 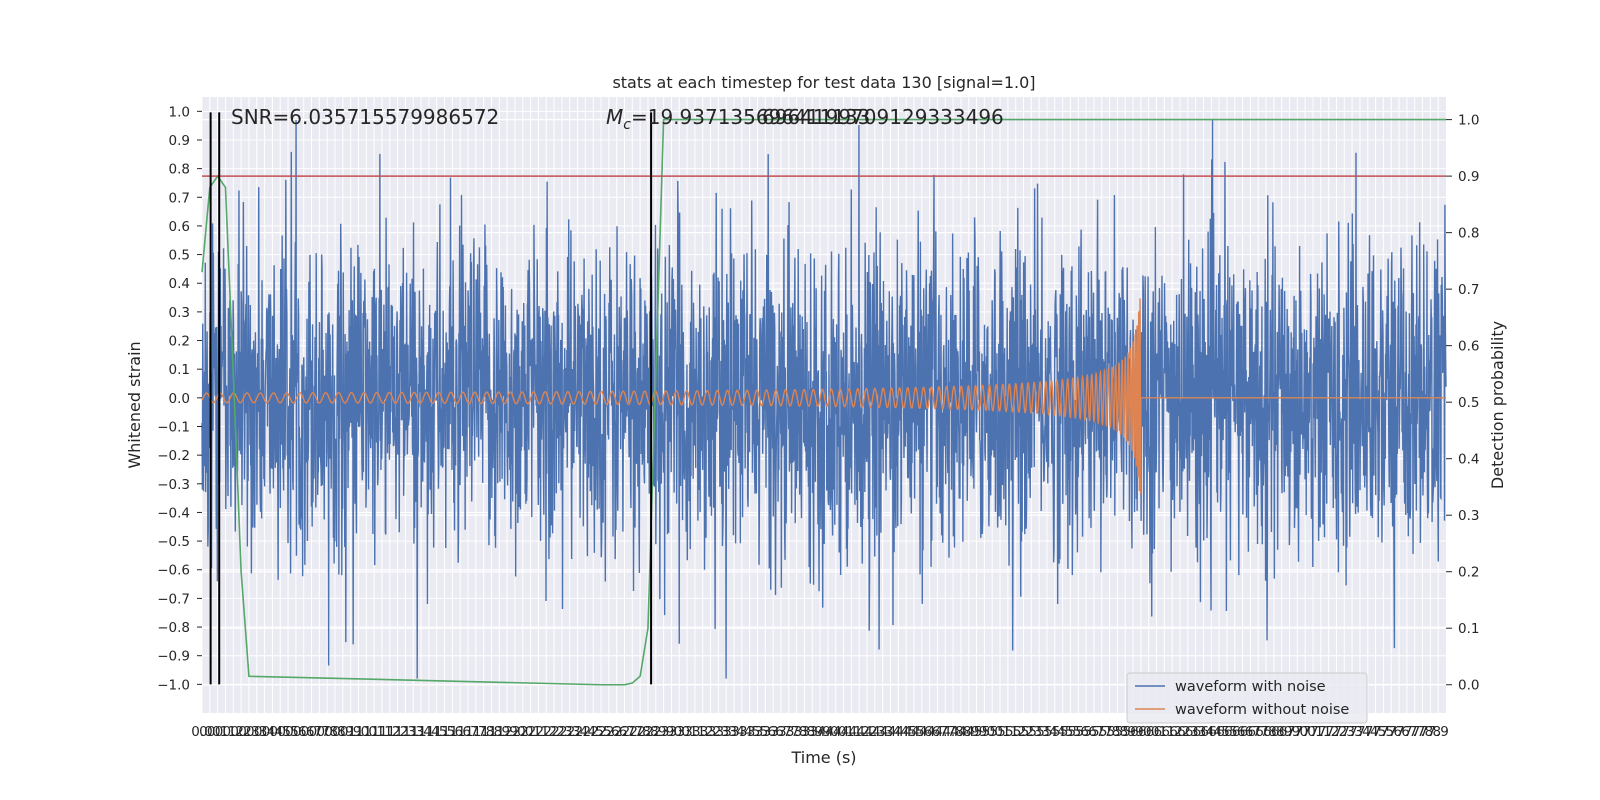 I want to click on x-tick-label: 2.9, so click(x=663, y=732).